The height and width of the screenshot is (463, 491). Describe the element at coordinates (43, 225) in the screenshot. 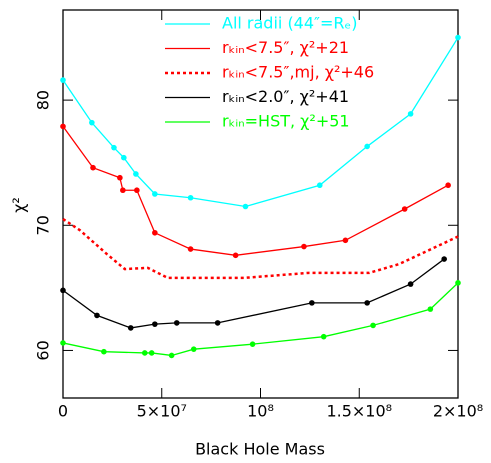

I see `y-tick-label: 70` at that location.